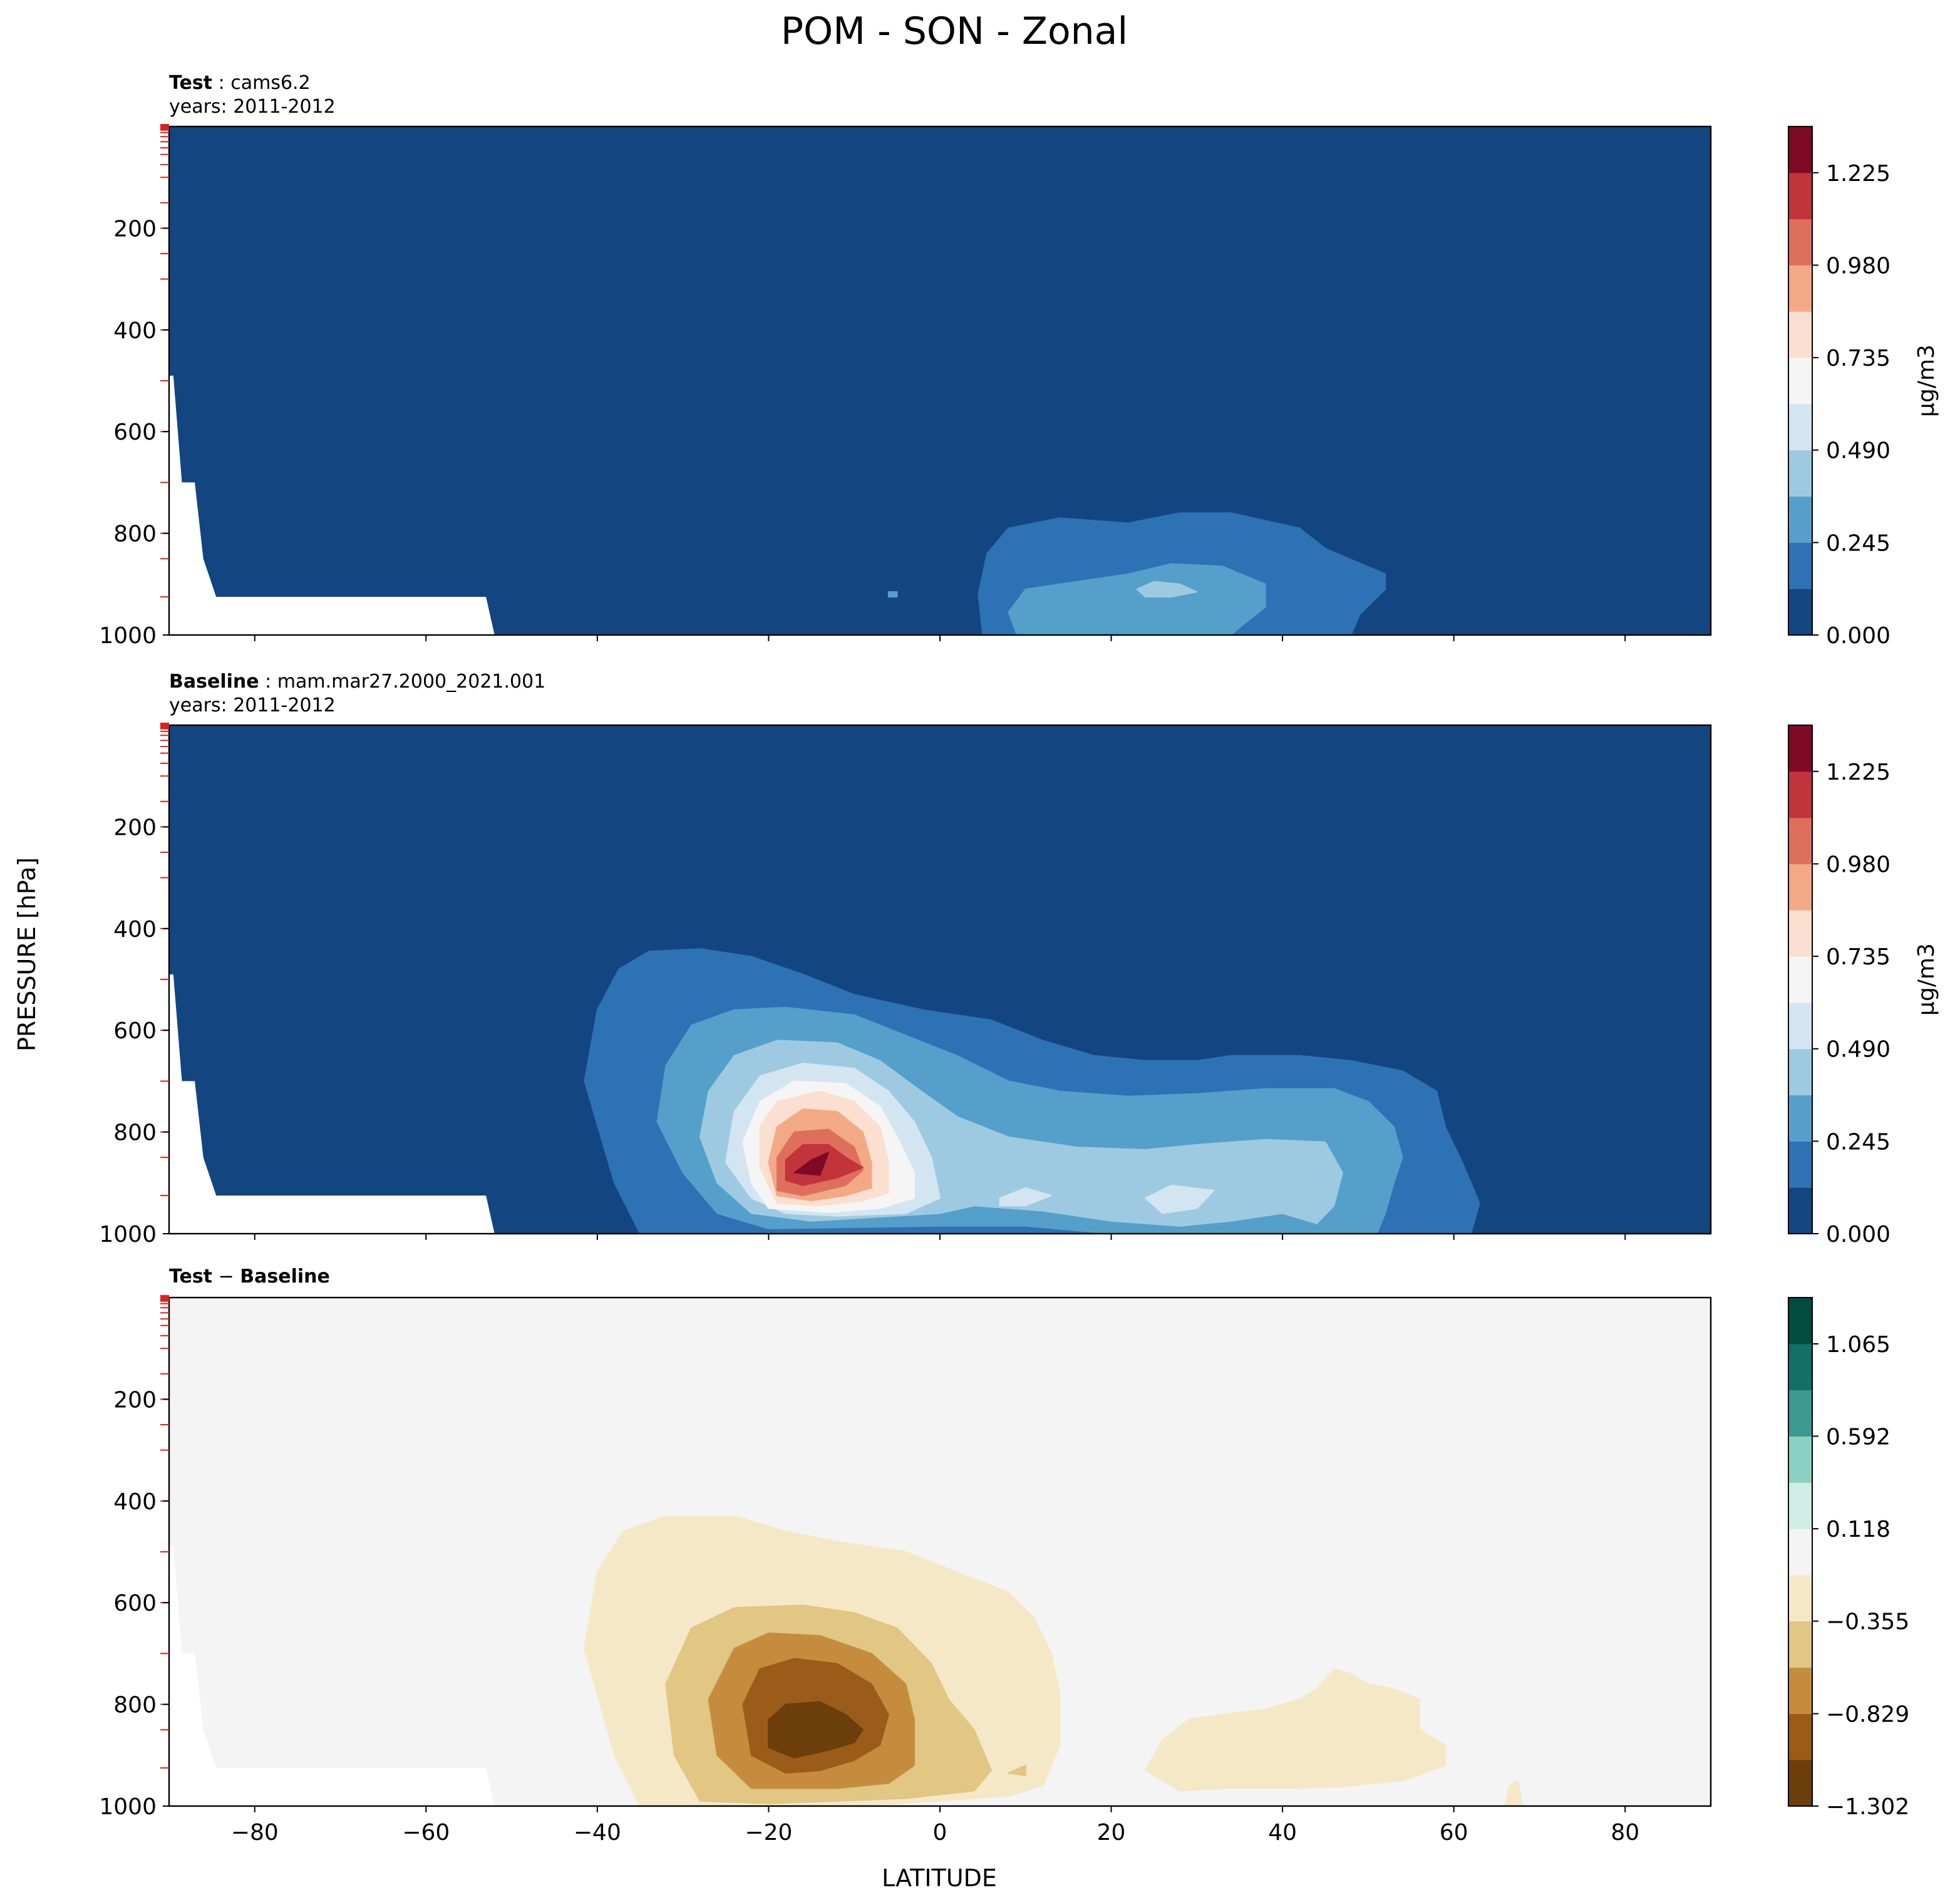 This screenshot has width=1960, height=1900. I want to click on panel-title-text: mam.mar27.2000_2021.001, so click(411, 682).